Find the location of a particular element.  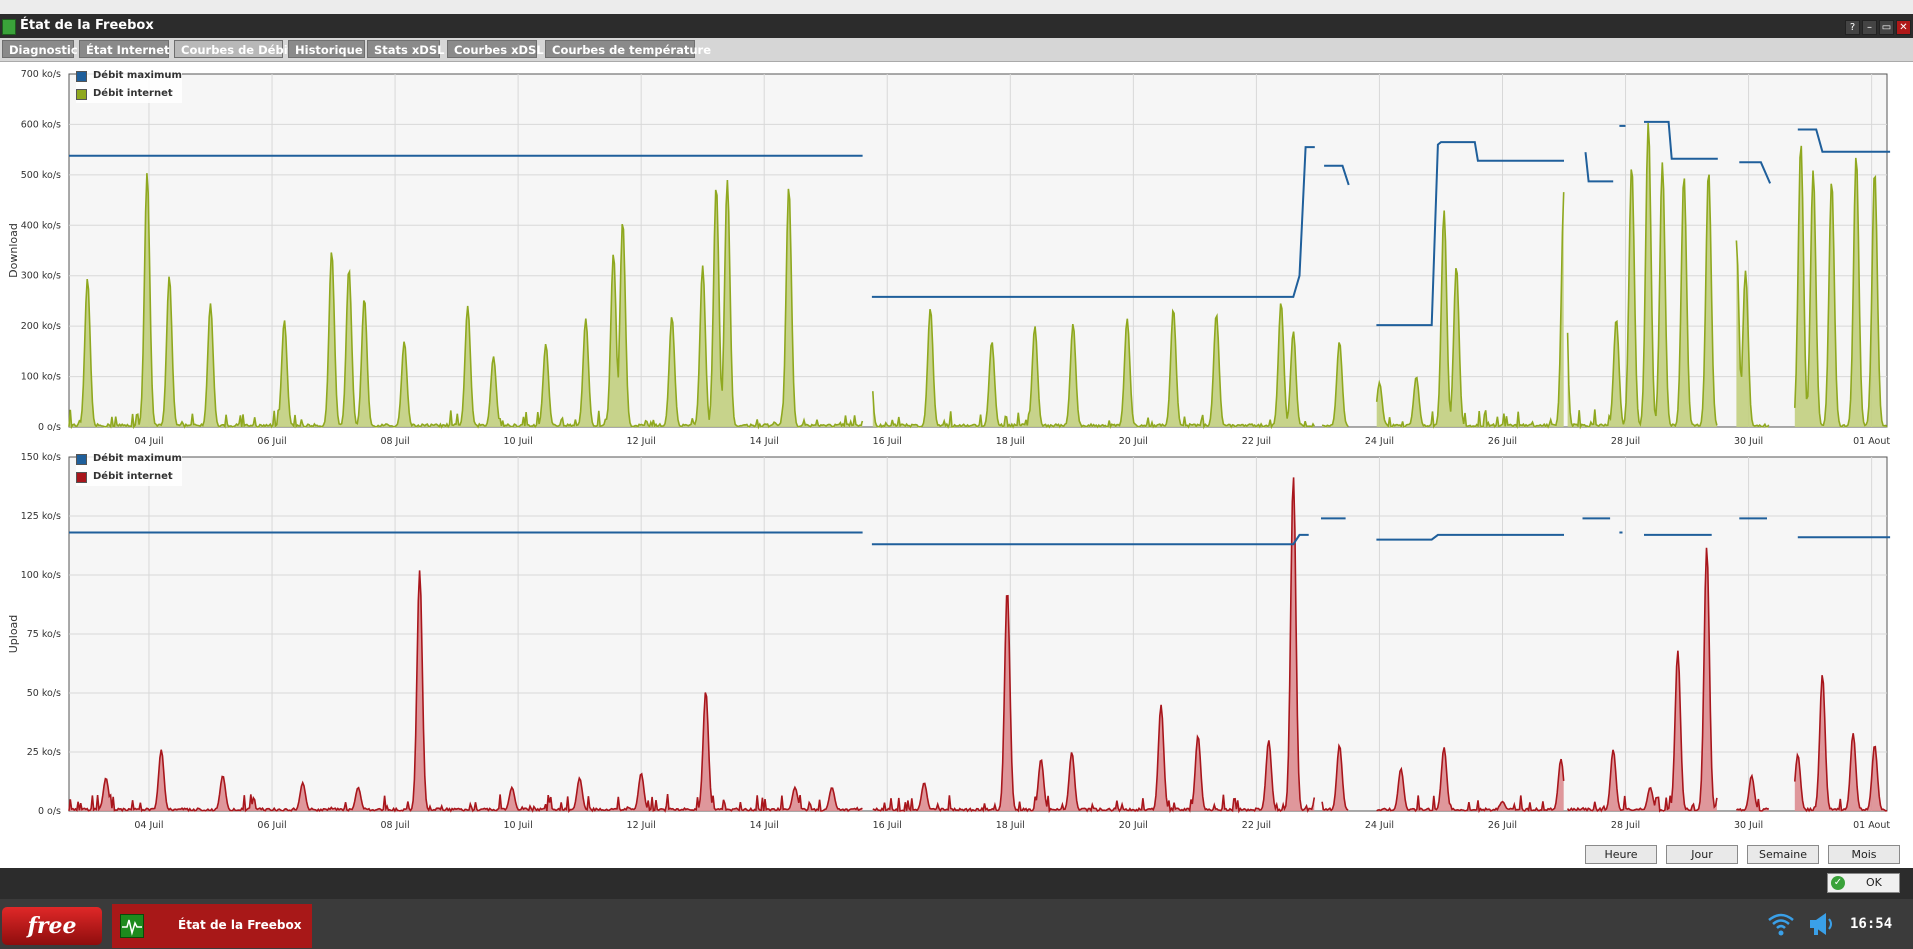

y-axis-label: Upload is located at coordinates (13, 634).